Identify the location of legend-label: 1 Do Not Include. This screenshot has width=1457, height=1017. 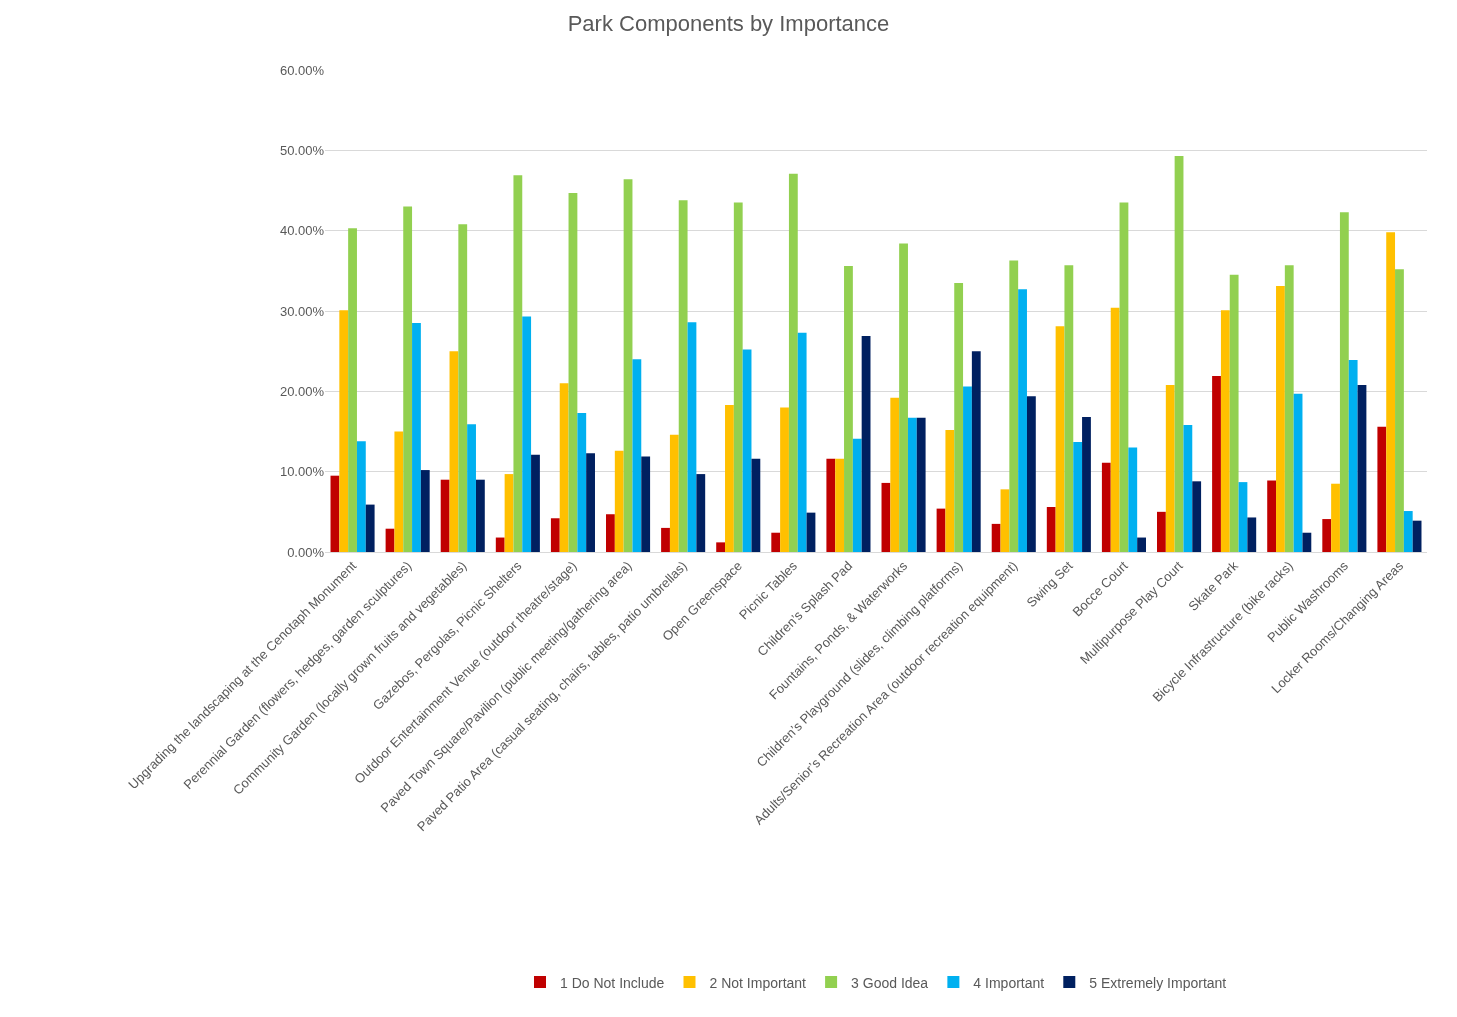
(612, 982).